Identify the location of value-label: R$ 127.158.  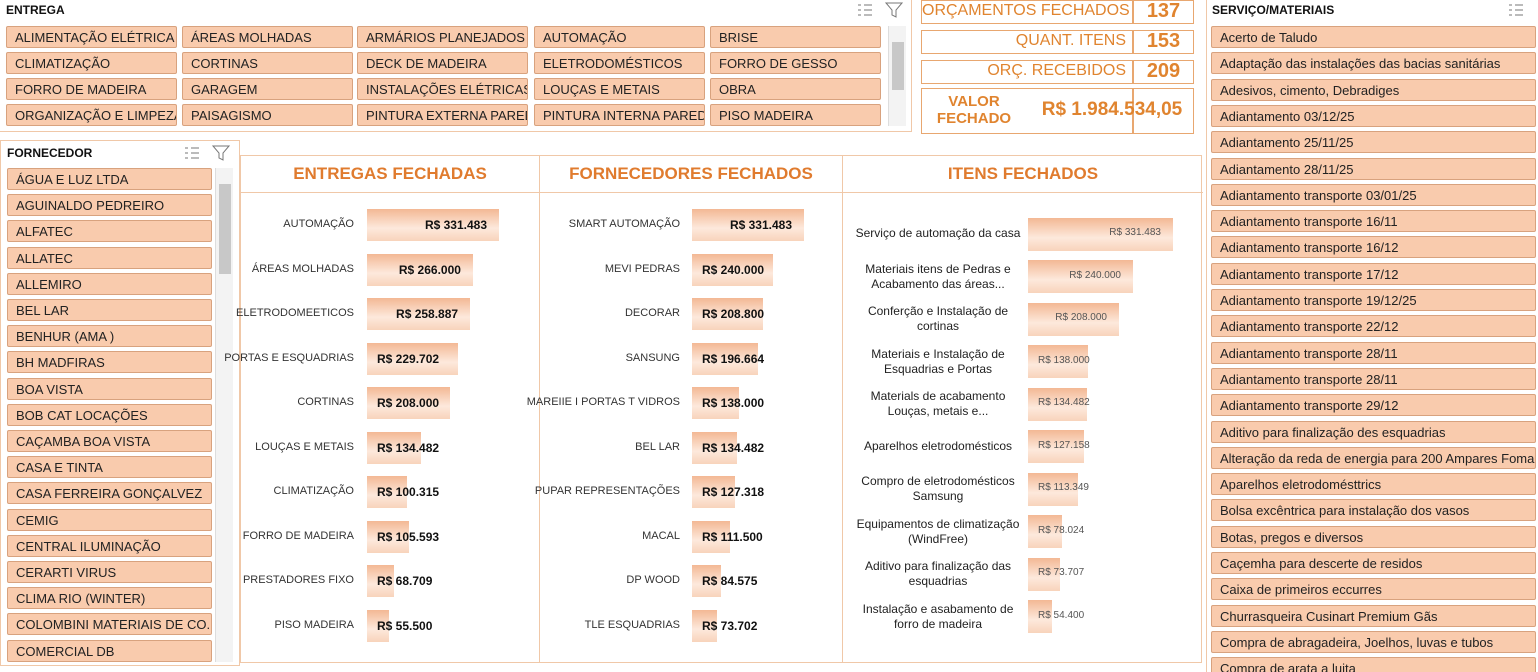
(1064, 445).